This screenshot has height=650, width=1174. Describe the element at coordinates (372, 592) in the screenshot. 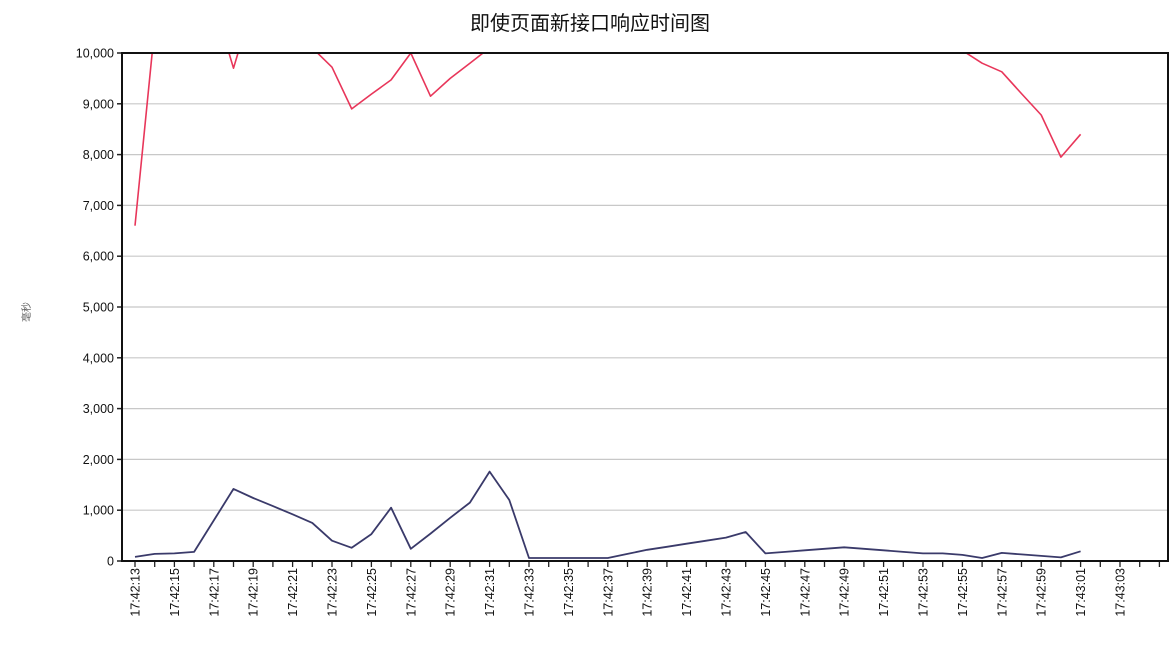

I see `x-tick-label: 17:42:25` at that location.